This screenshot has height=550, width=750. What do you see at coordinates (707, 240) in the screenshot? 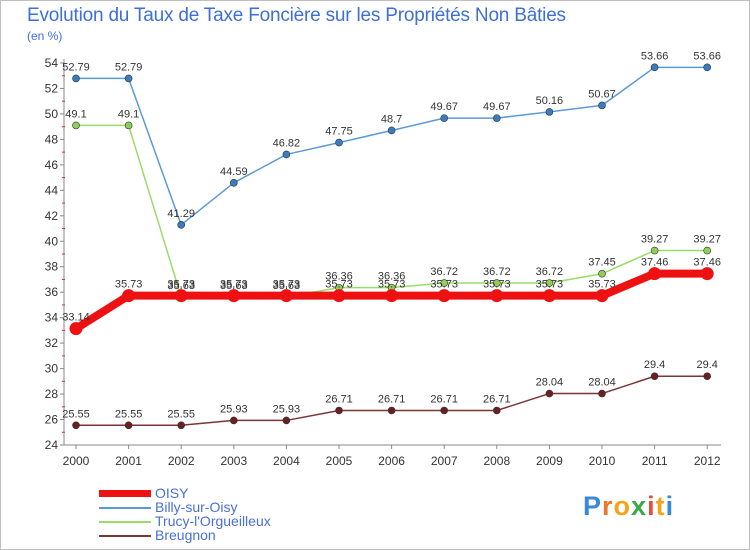
I see `data-label: 39.27` at bounding box center [707, 240].